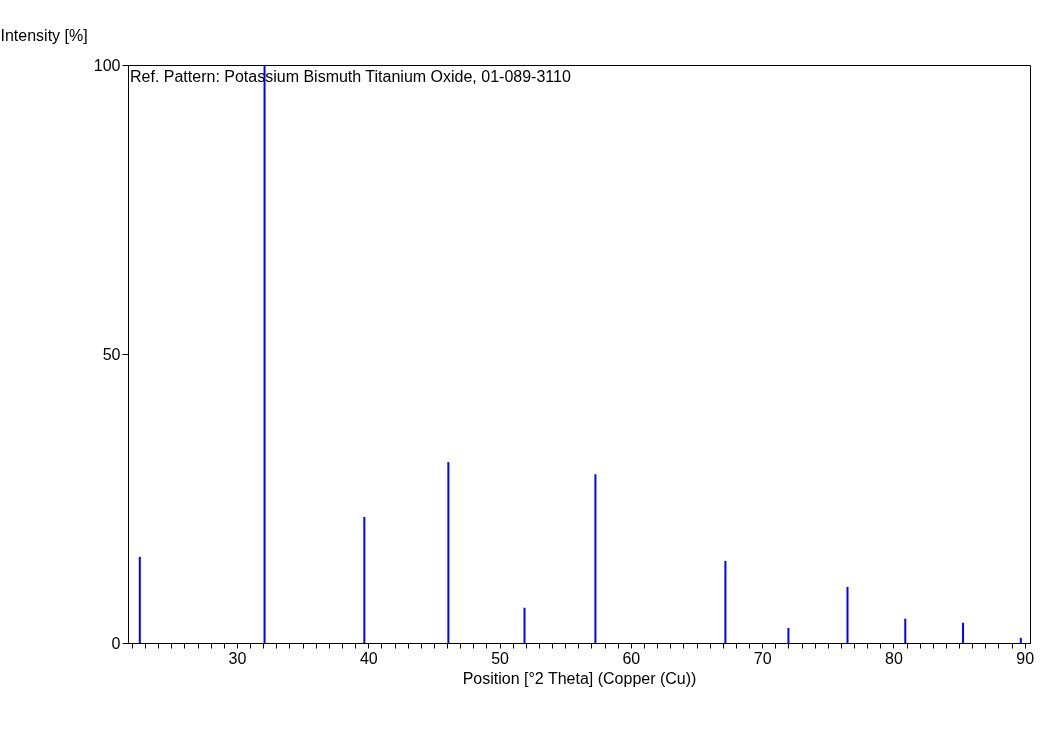 This screenshot has height=731, width=1044. Describe the element at coordinates (579, 678) in the screenshot. I see `x-axis-title: Position [°2 Theta] (Copper (Cu))` at that location.